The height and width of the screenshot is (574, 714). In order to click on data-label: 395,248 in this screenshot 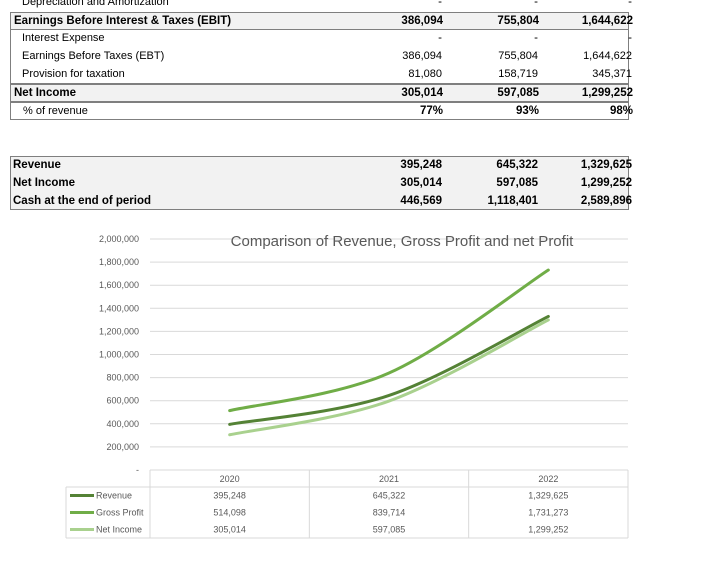, I will do `click(229, 496)`.